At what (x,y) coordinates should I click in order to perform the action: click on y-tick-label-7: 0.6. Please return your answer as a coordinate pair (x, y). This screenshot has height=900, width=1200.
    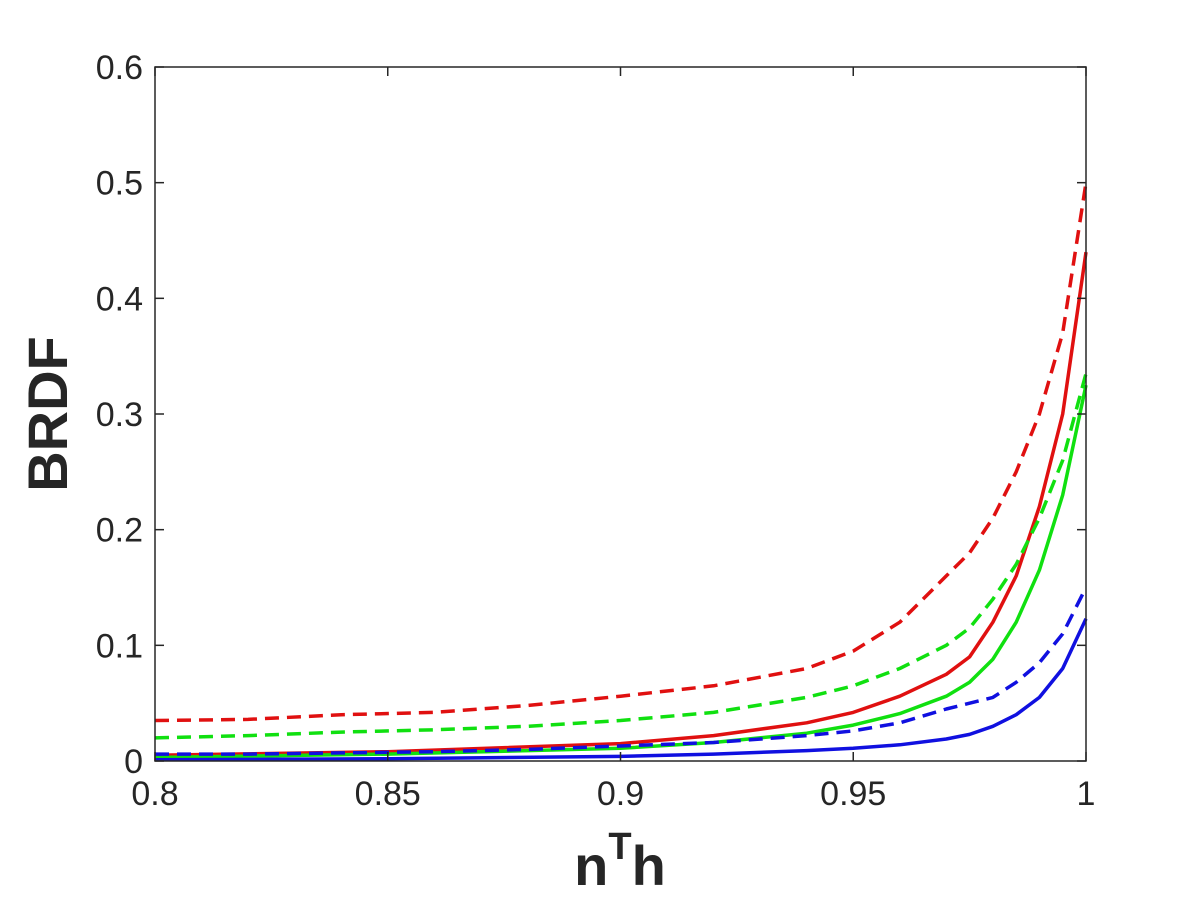
    Looking at the image, I should click on (119, 68).